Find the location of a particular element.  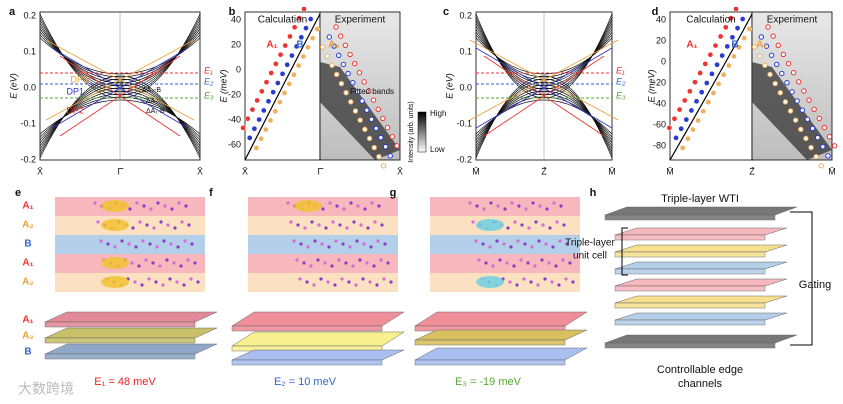

panel-label: e is located at coordinates (18, 193).